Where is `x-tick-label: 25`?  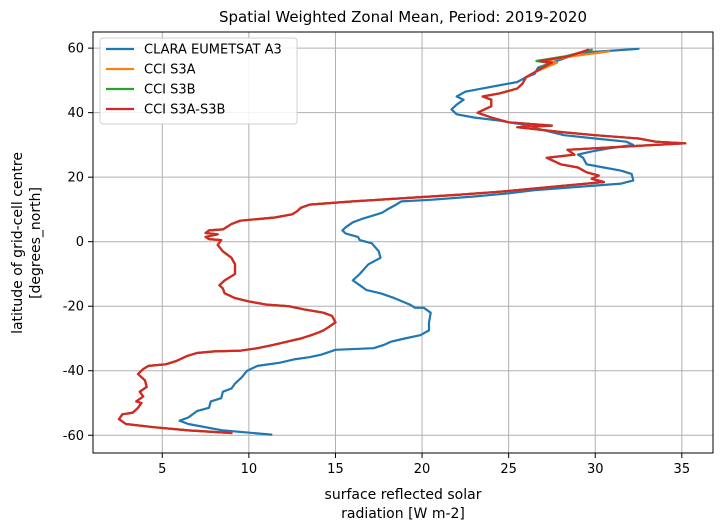
x-tick-label: 25 is located at coordinates (508, 469).